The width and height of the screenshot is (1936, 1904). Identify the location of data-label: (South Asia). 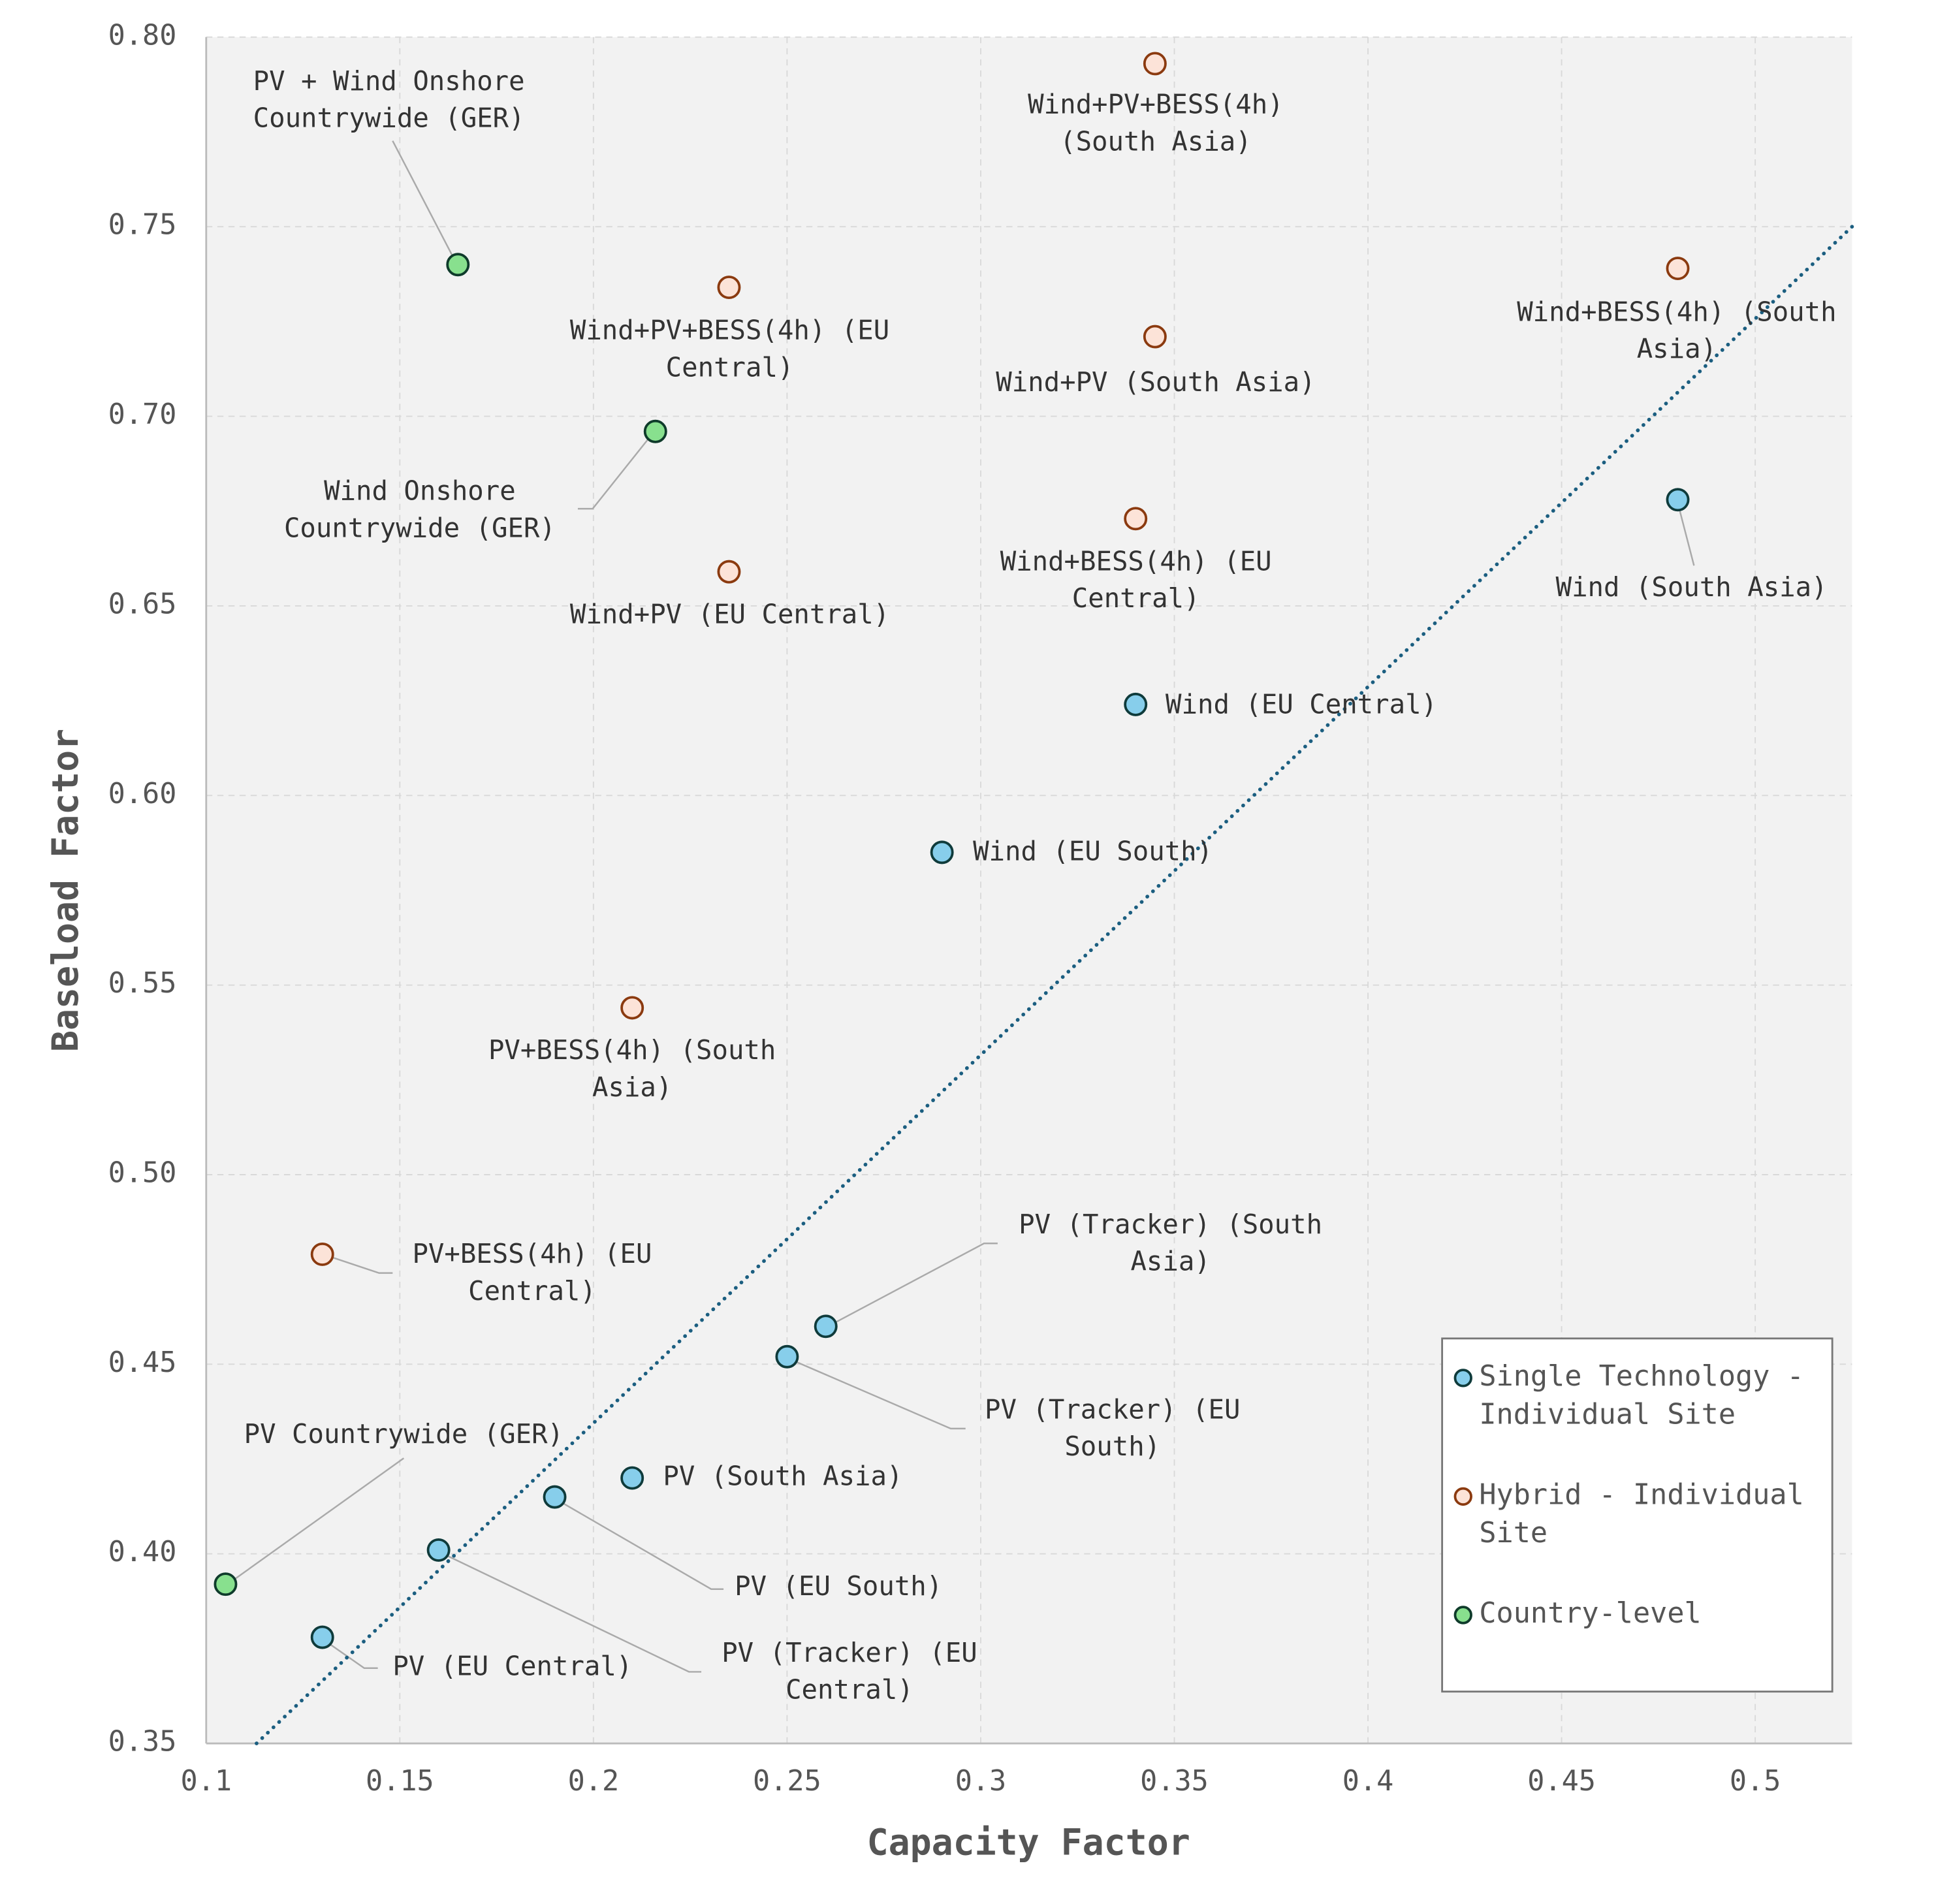
(1156, 141).